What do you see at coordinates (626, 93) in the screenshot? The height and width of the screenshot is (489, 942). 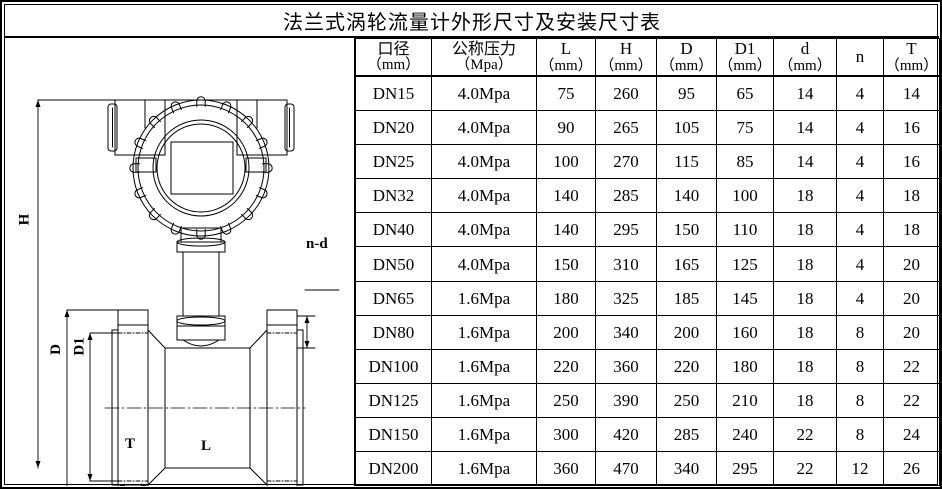 I see `table-cell: 260` at bounding box center [626, 93].